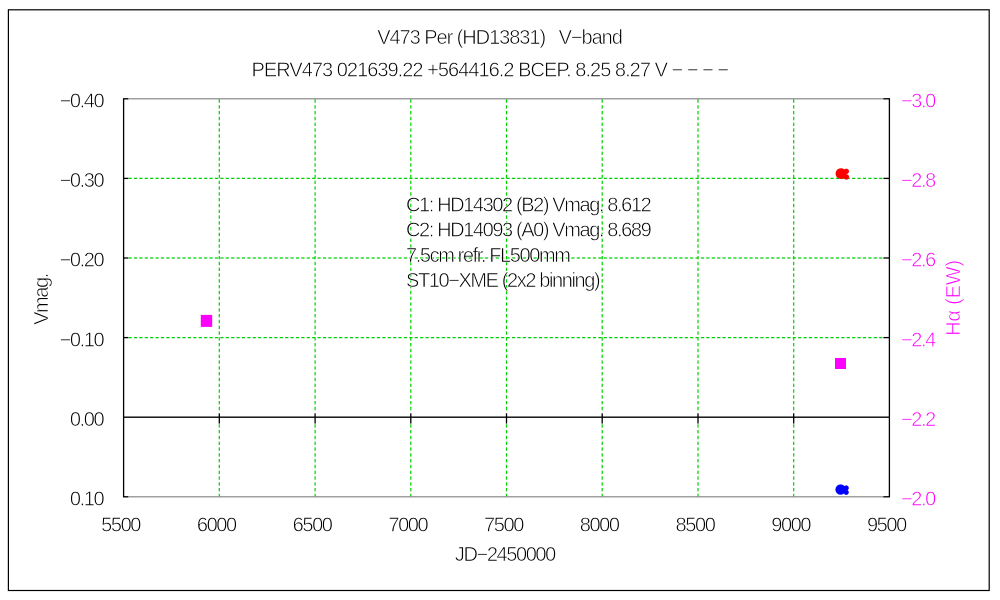 Image resolution: width=1000 pixels, height=600 pixels. Describe the element at coordinates (87, 420) in the screenshot. I see `svg-text: 0.00` at that location.